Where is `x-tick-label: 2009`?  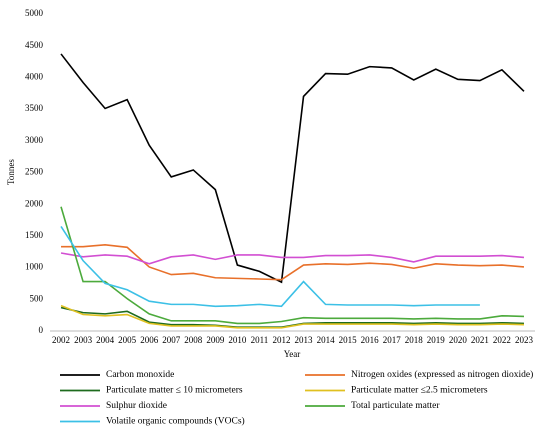 x-tick-label: 2009 is located at coordinates (215, 340).